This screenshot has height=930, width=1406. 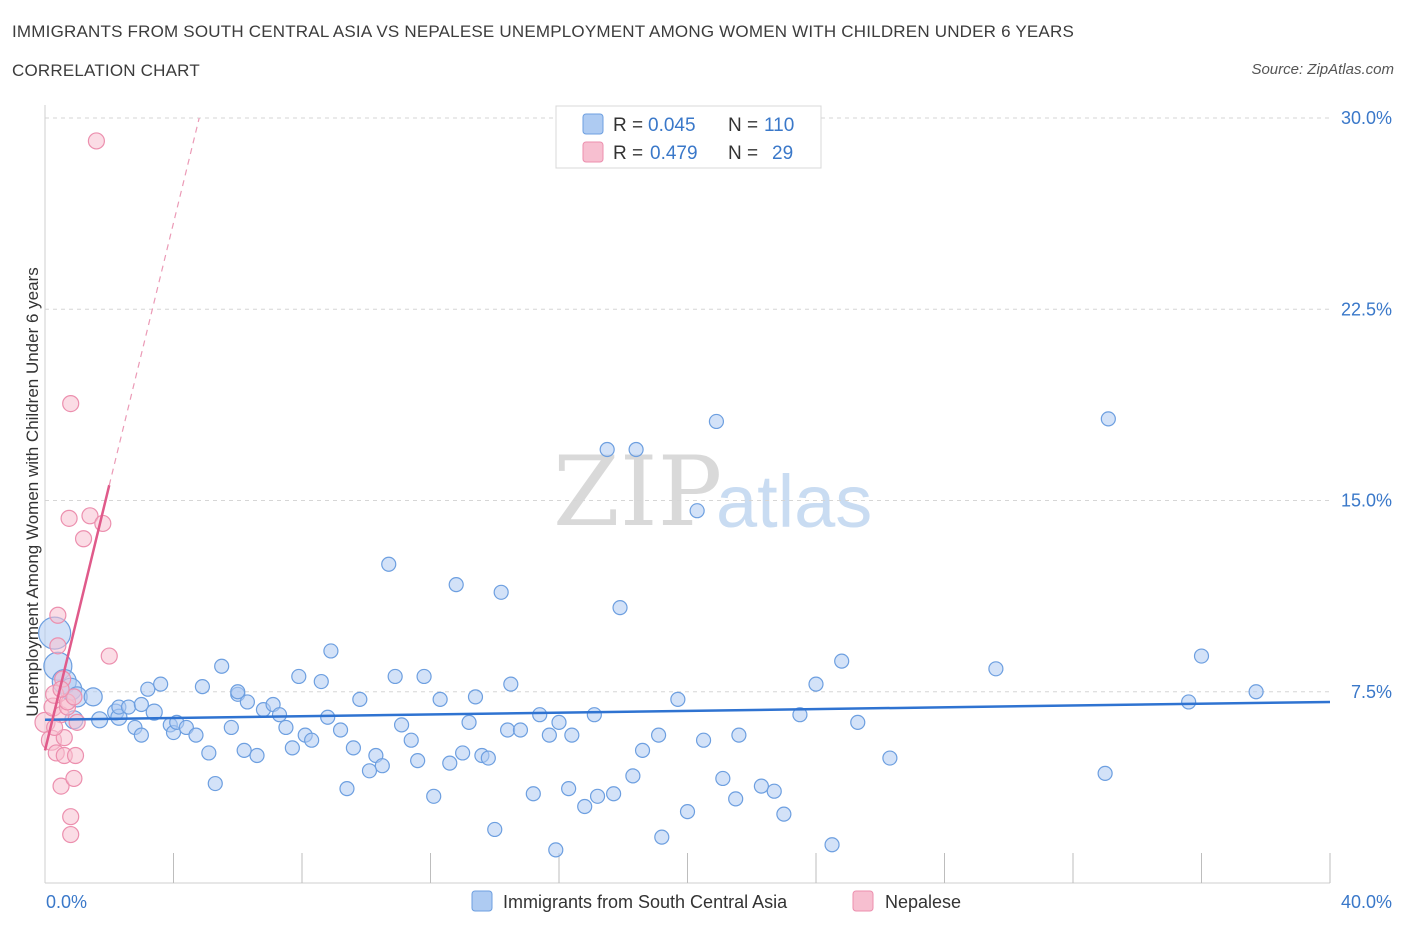 What do you see at coordinates (782, 153) in the screenshot?
I see `legend-n-value-pink: 29` at bounding box center [782, 153].